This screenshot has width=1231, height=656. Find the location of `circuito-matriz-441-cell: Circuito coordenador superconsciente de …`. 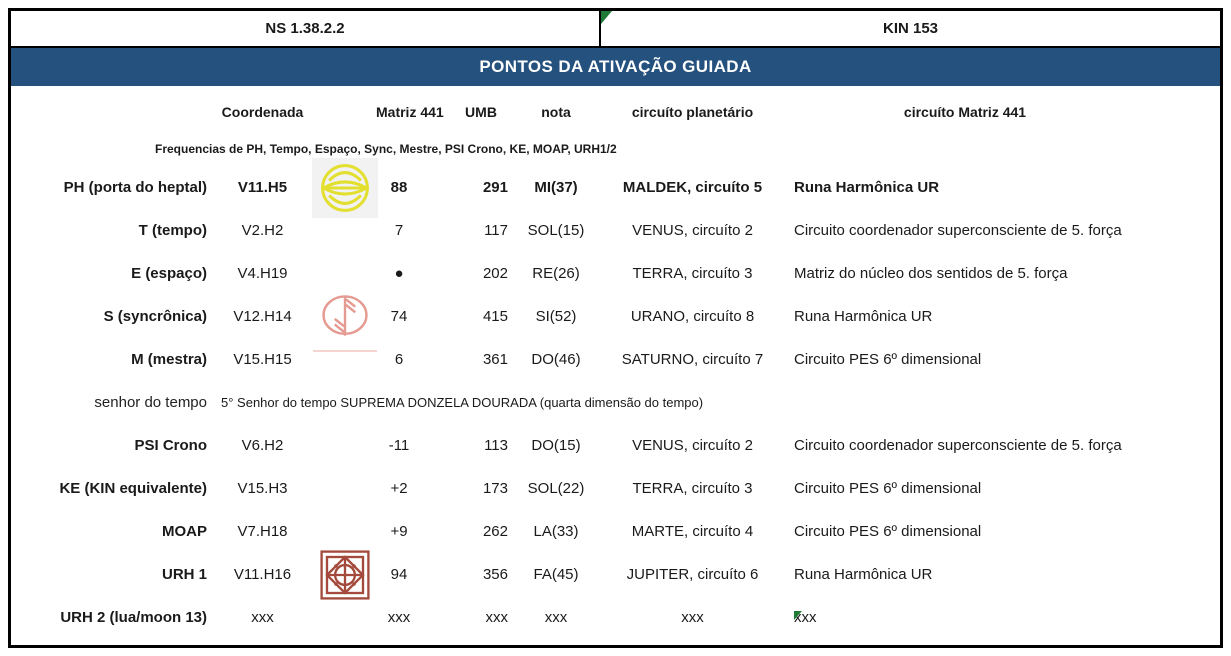

circuito-matriz-441-cell: Circuito coordenador superconsciente de … is located at coordinates (958, 230).